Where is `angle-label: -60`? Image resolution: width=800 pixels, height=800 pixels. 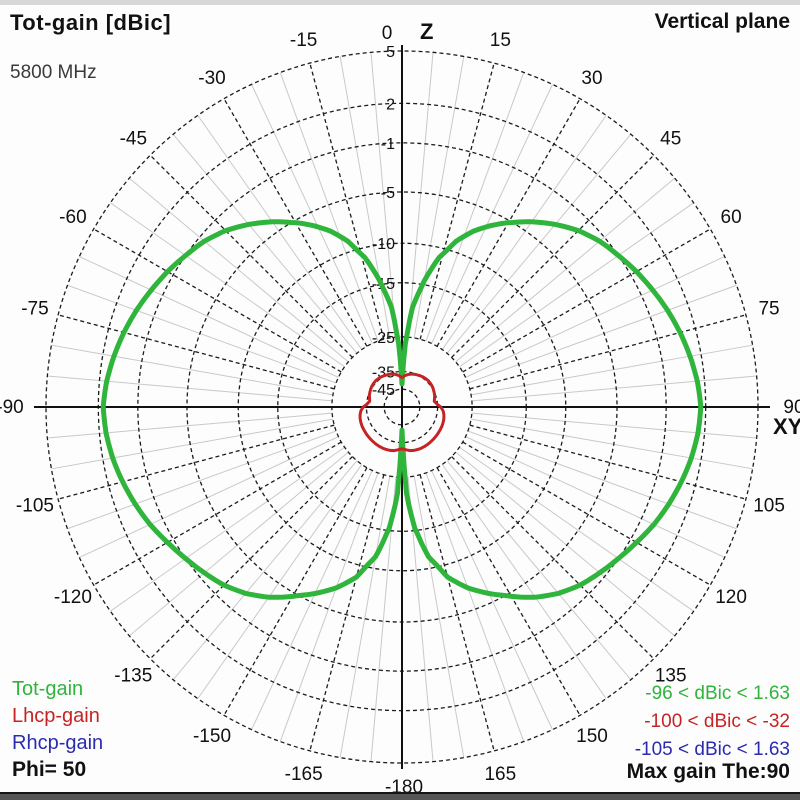
angle-label: -60 is located at coordinates (72, 217).